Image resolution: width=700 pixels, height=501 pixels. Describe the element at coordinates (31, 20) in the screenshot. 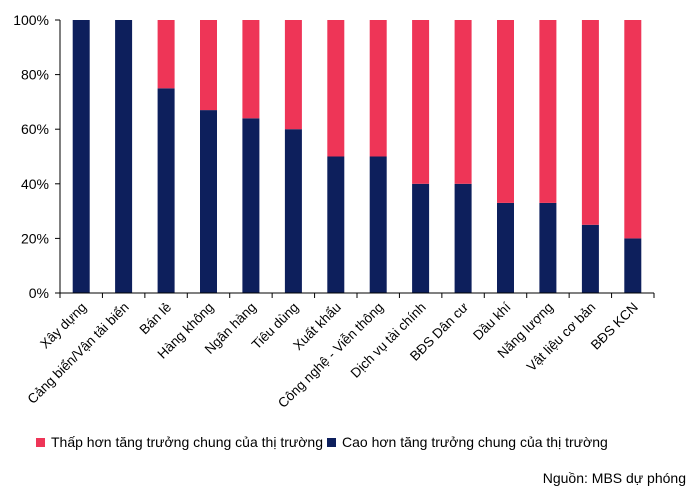

I see `y-tick-label: 100%` at that location.